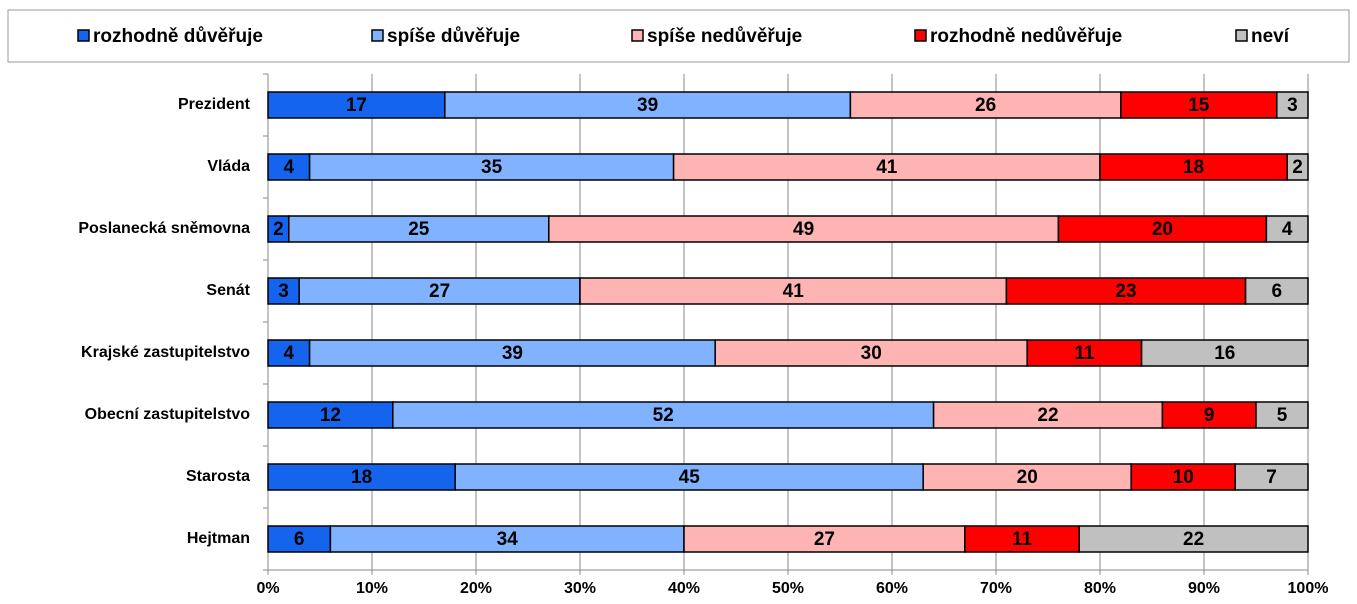 The width and height of the screenshot is (1357, 604). Describe the element at coordinates (356, 105) in the screenshot. I see `data-label: 17` at that location.